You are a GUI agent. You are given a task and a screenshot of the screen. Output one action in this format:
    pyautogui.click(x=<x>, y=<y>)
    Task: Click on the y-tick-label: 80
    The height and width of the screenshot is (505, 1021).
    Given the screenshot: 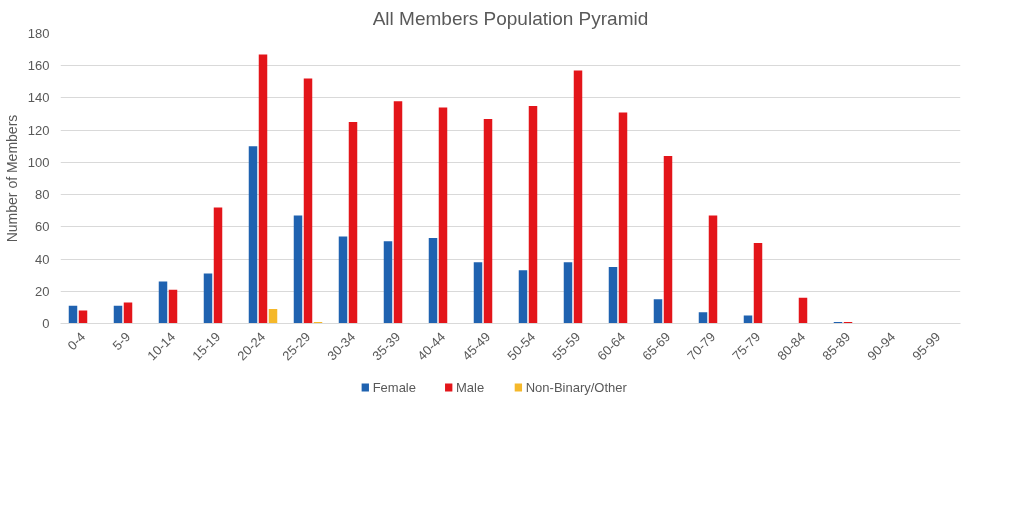 What is the action you would take?
    pyautogui.click(x=42, y=195)
    